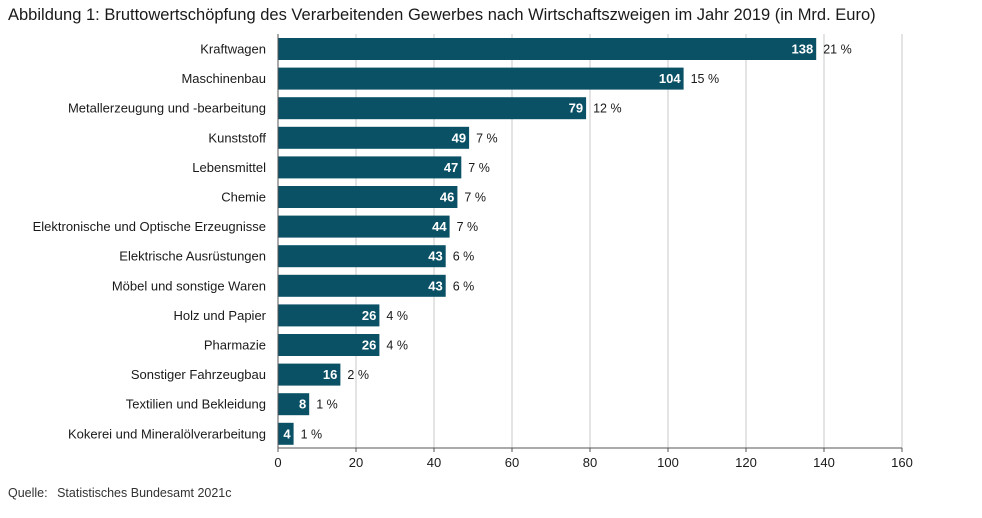 The height and width of the screenshot is (518, 982). I want to click on value-label: 8, so click(302, 404).